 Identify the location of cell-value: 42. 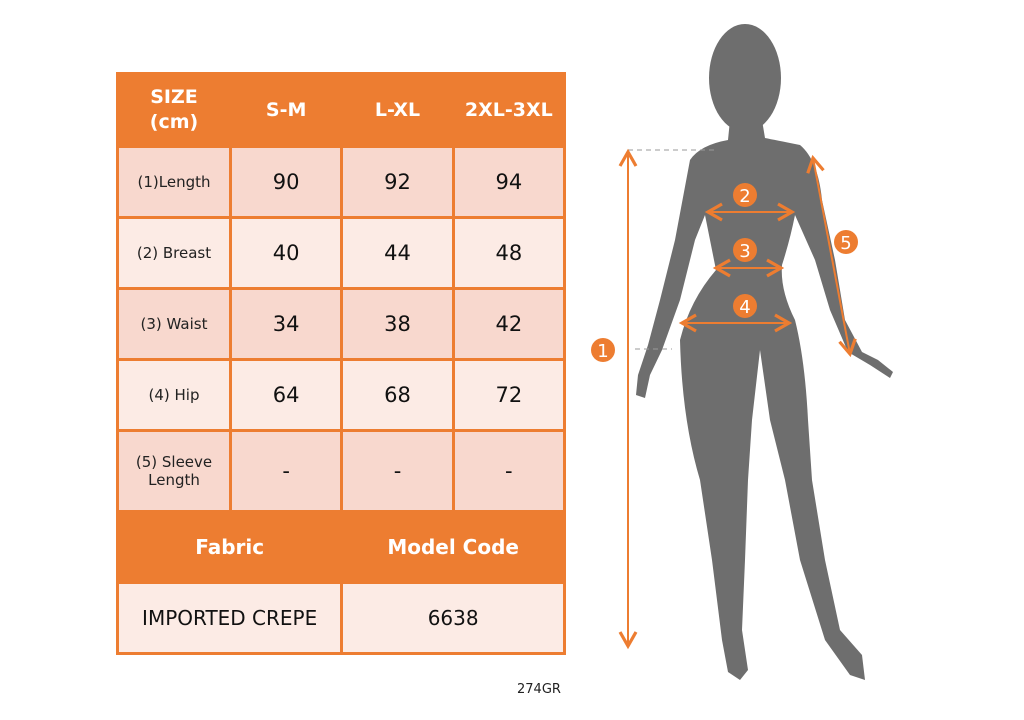
(509, 324).